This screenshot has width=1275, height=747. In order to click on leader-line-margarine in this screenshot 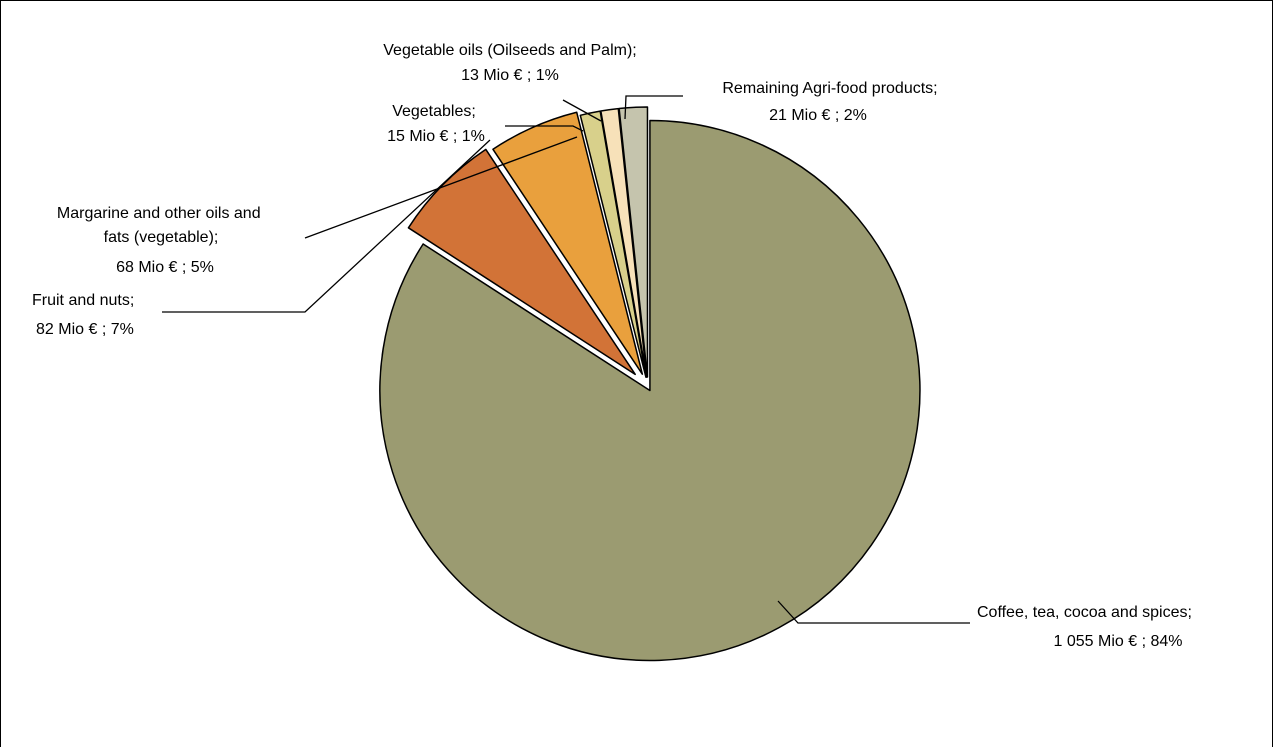, I will do `click(441, 187)`.